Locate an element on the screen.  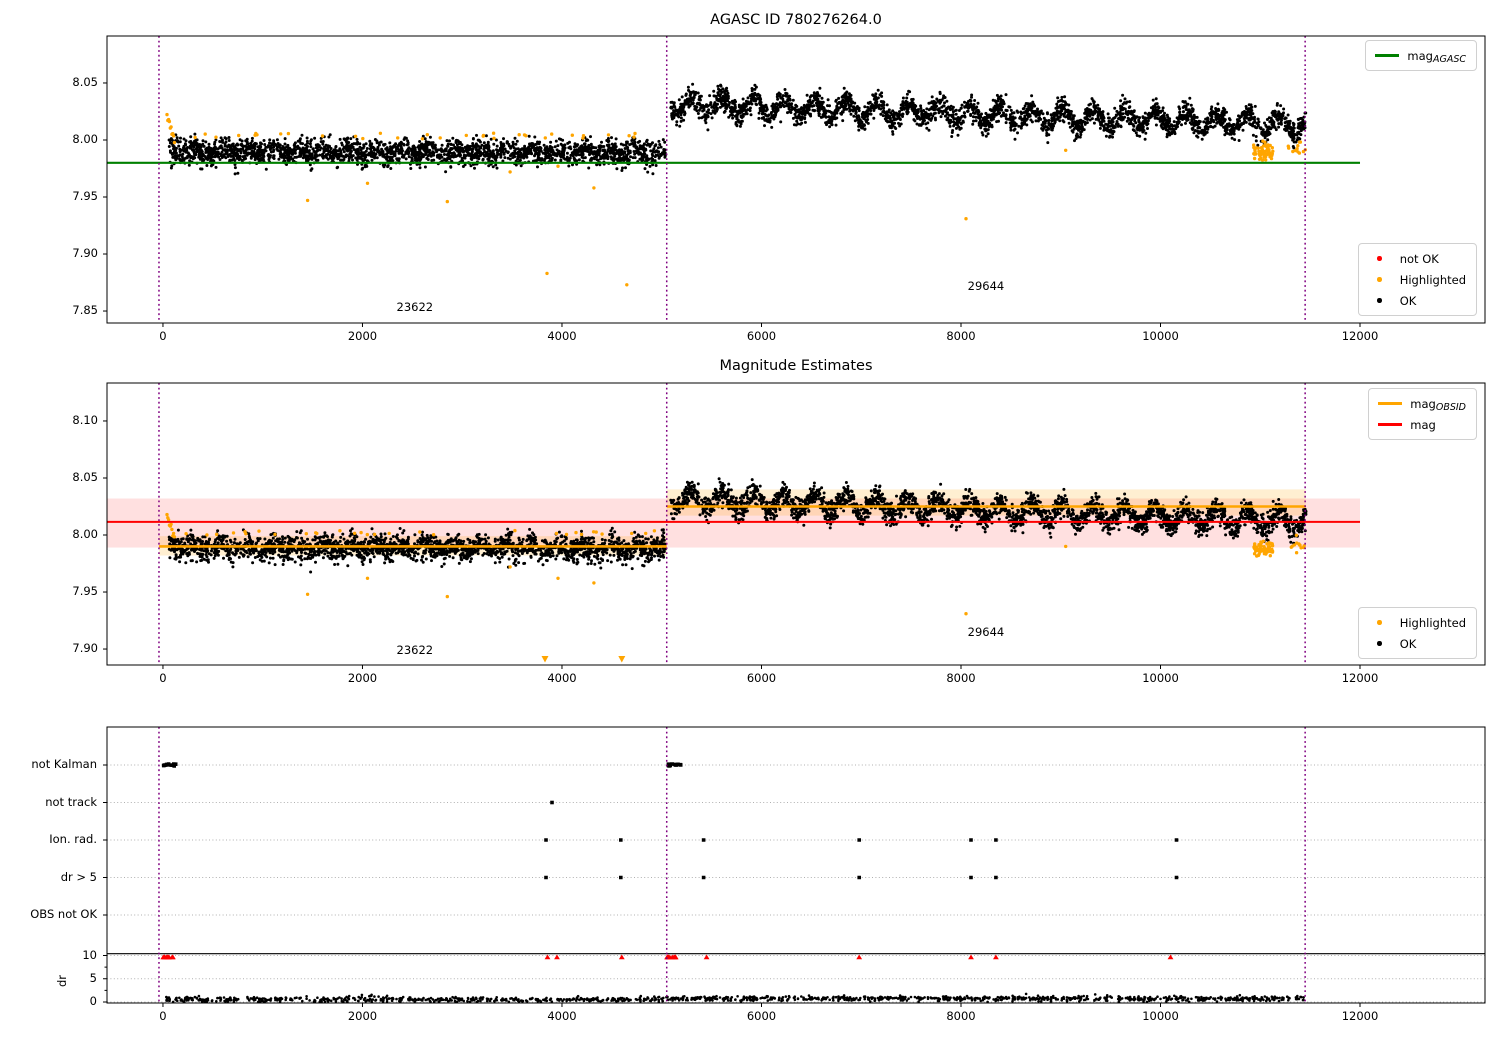
legend-item-mag: mag is located at coordinates (1422, 424).